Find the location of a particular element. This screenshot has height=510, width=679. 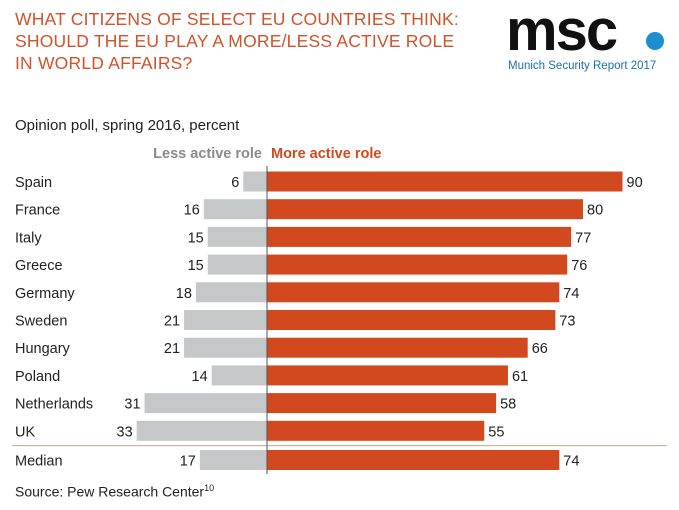

bar-more-uk is located at coordinates (376, 430).